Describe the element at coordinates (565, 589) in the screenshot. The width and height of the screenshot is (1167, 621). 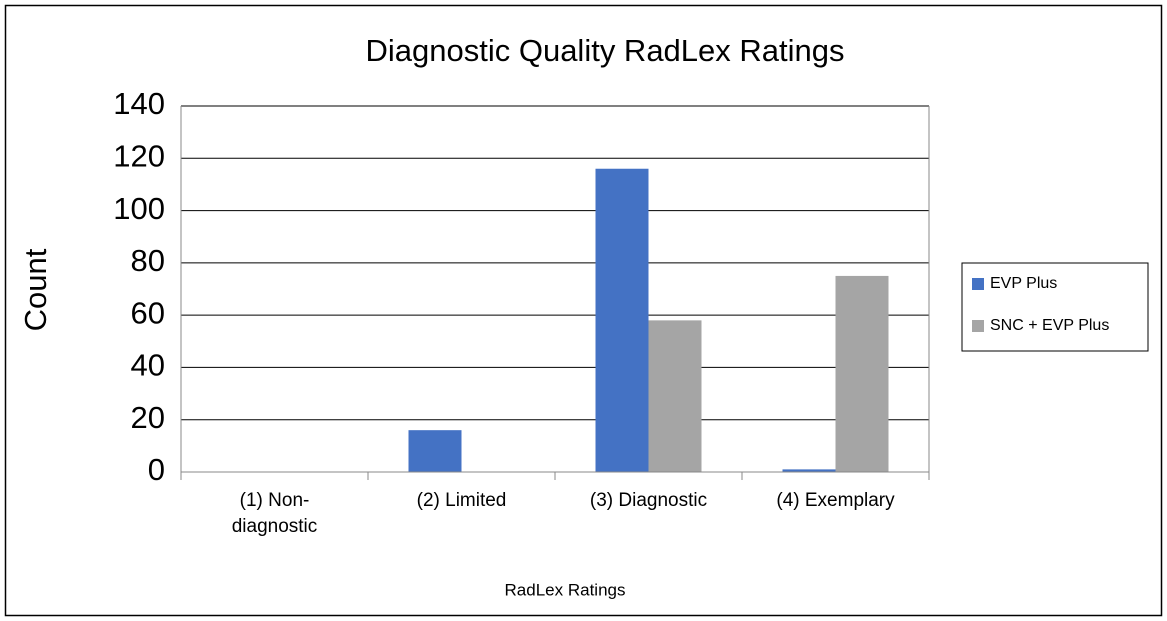
I see `x-axis-title: RadLex Ratings` at that location.